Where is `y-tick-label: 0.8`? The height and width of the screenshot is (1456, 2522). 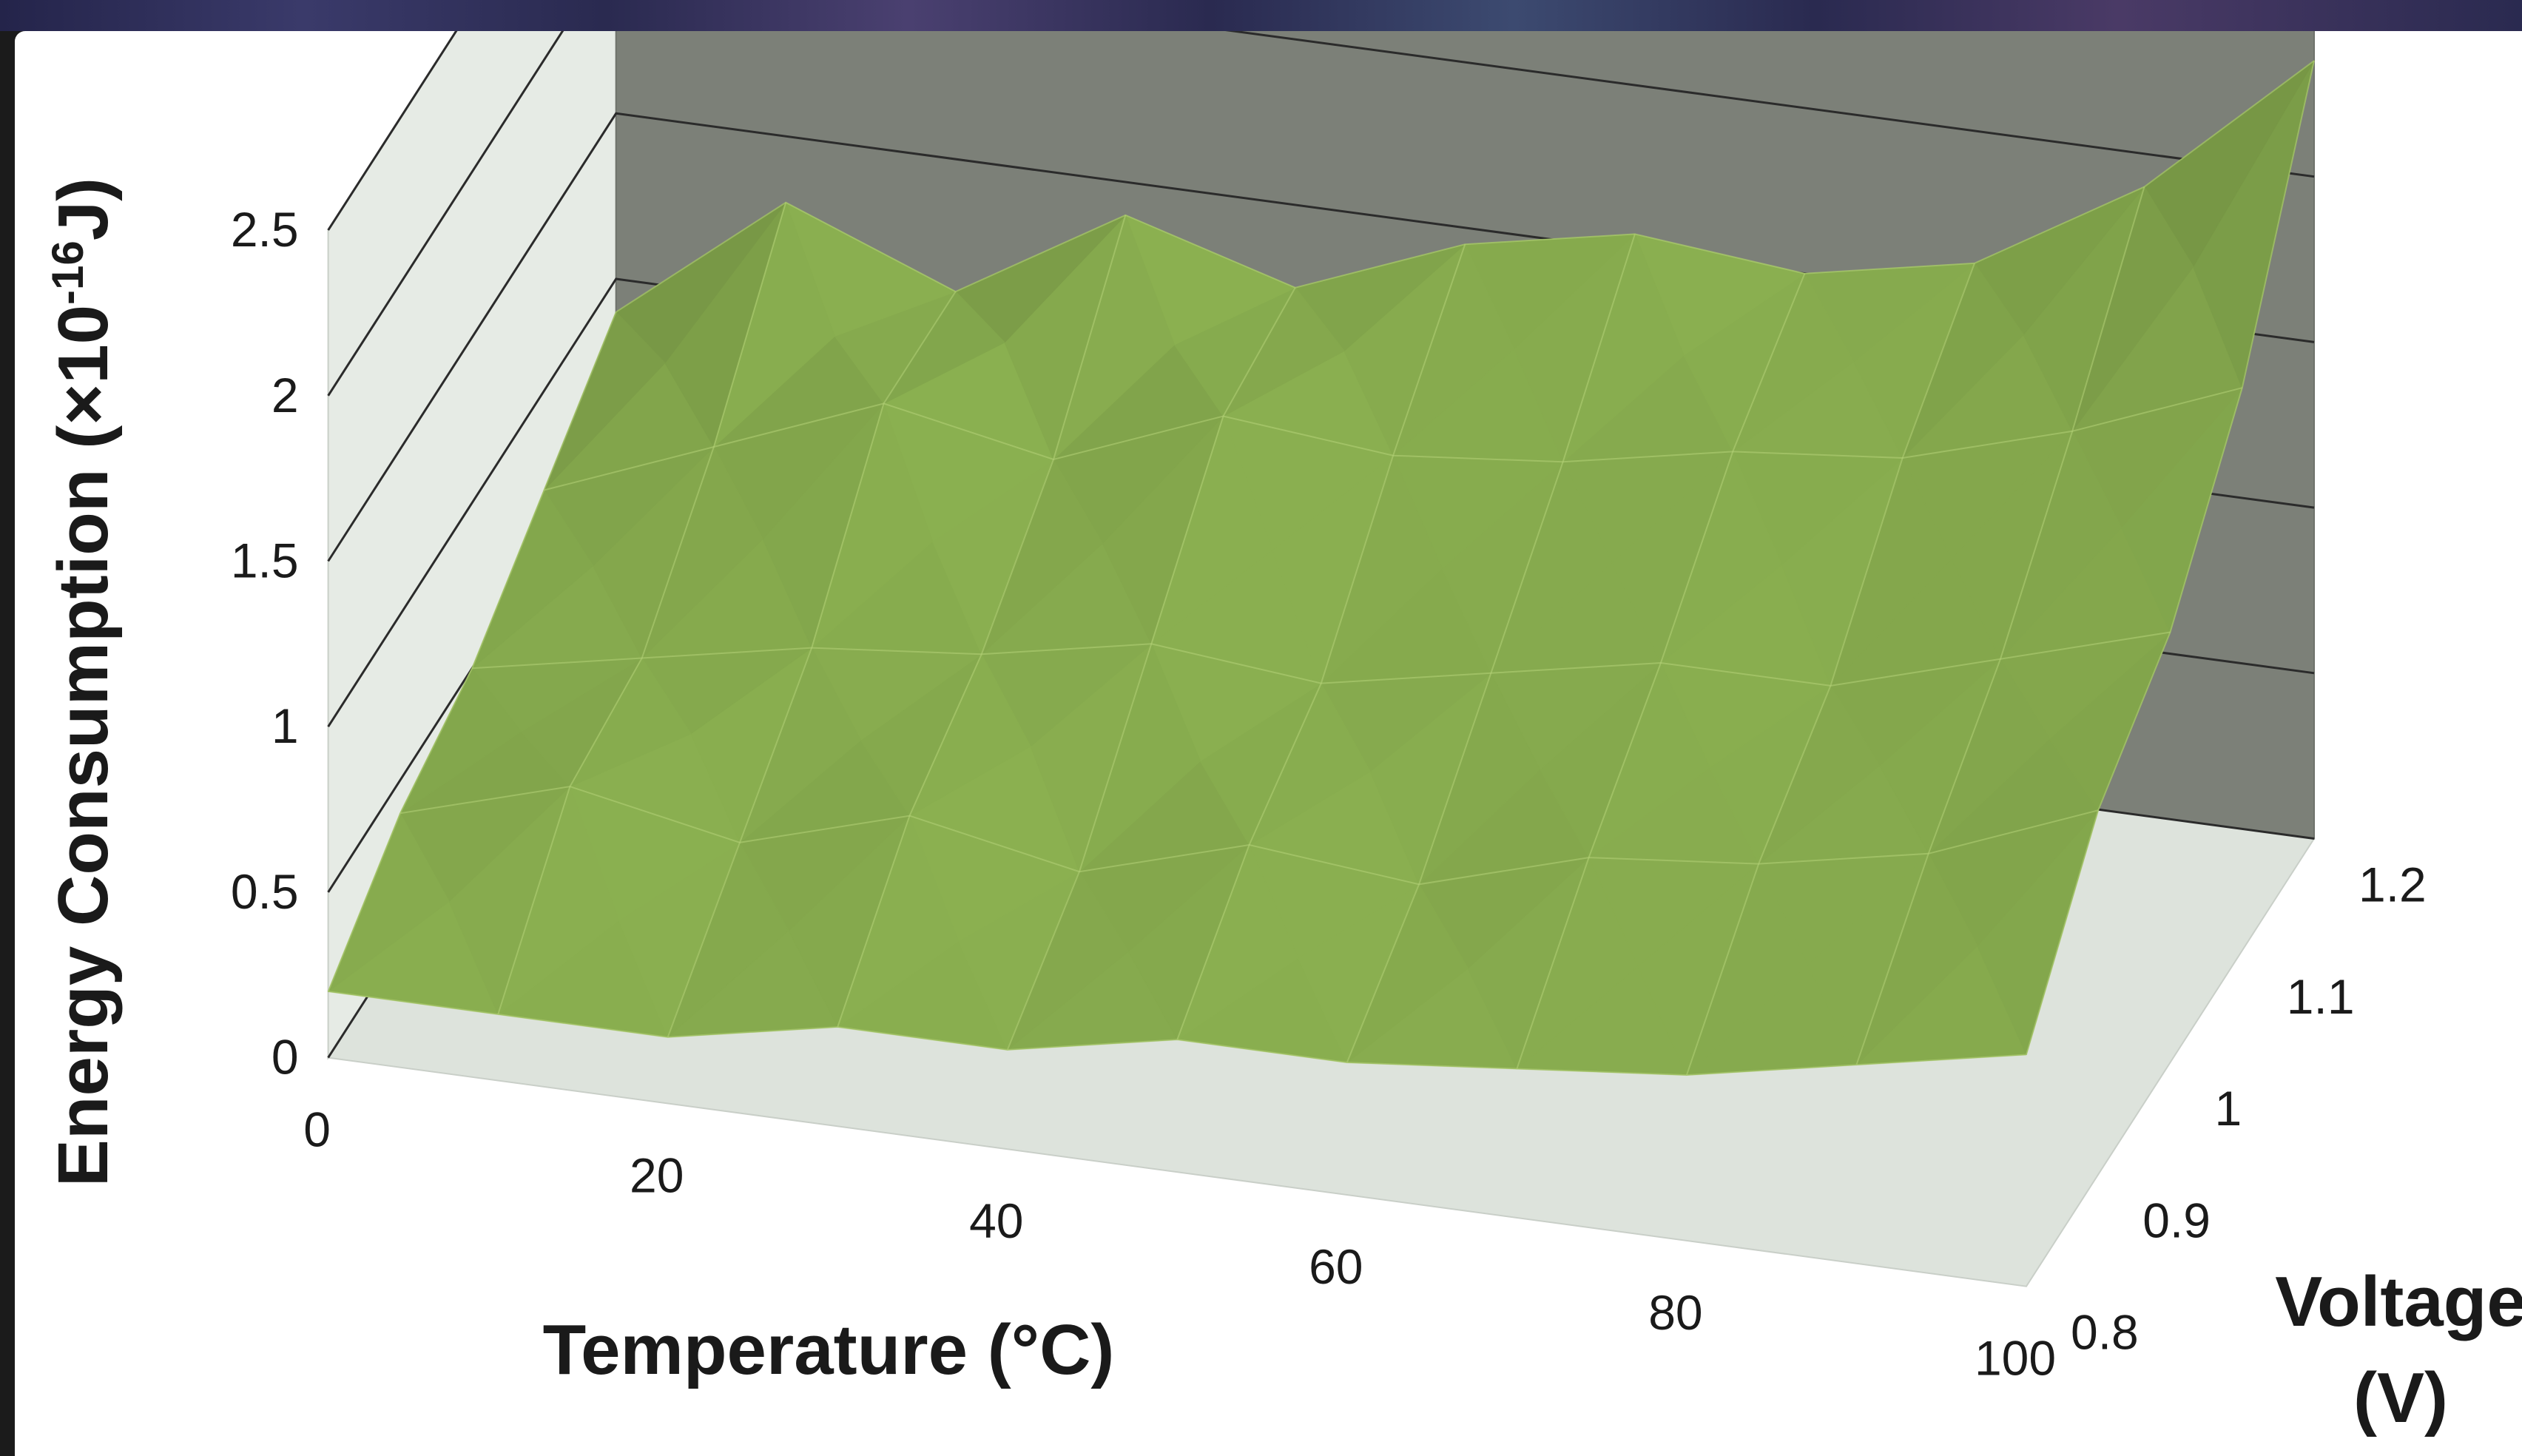 y-tick-label: 0.8 is located at coordinates (2105, 1333).